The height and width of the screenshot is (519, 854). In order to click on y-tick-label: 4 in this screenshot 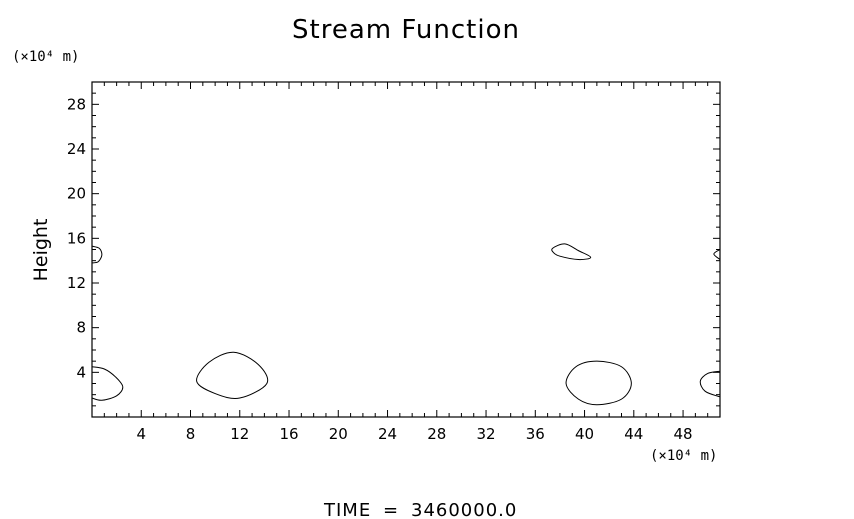, I will do `click(81, 372)`.